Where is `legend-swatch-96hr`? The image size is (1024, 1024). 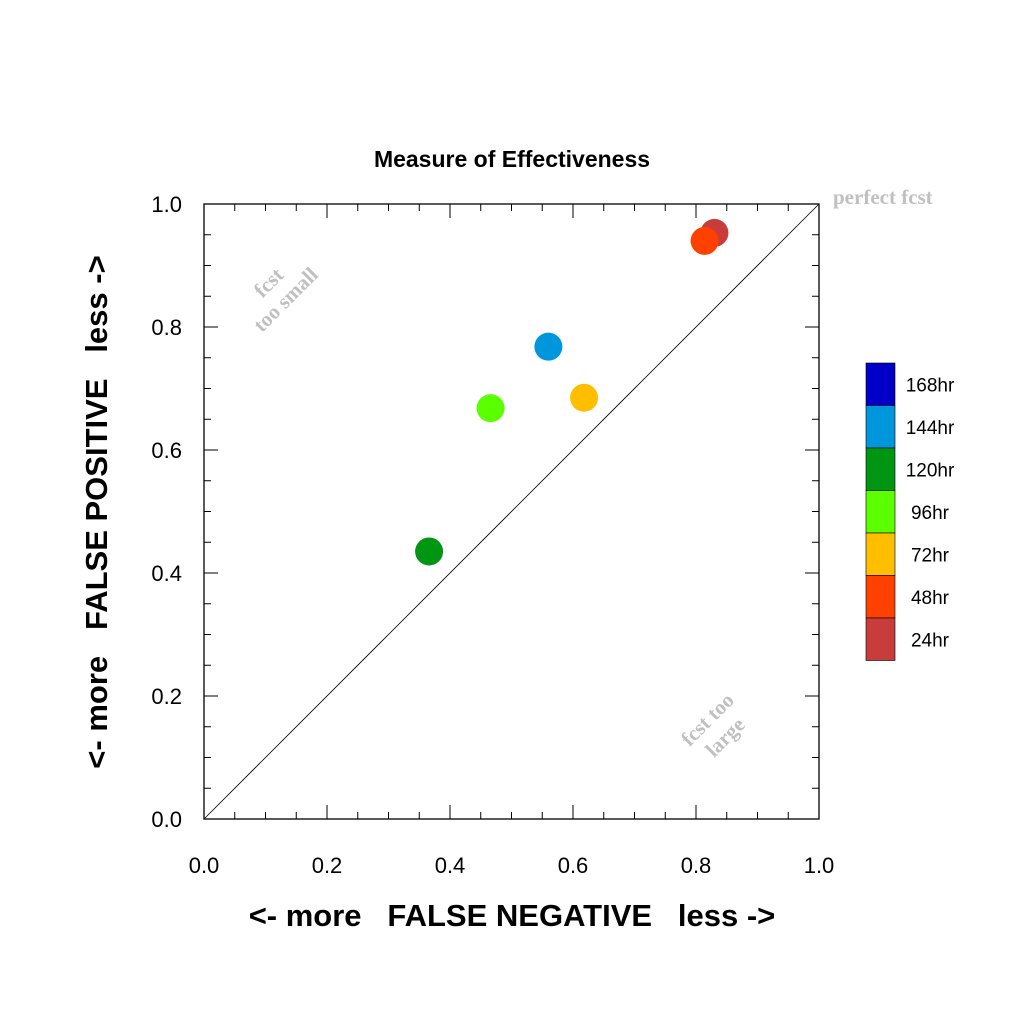
legend-swatch-96hr is located at coordinates (880, 512).